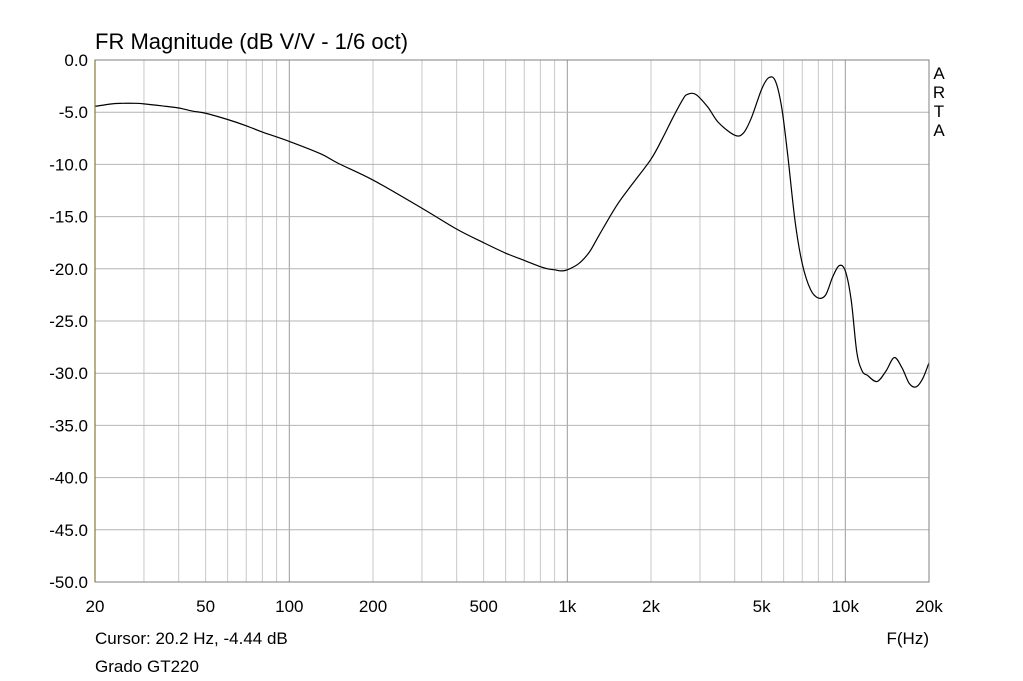 The height and width of the screenshot is (681, 1023). What do you see at coordinates (762, 606) in the screenshot?
I see `x-tick-label: 5k` at bounding box center [762, 606].